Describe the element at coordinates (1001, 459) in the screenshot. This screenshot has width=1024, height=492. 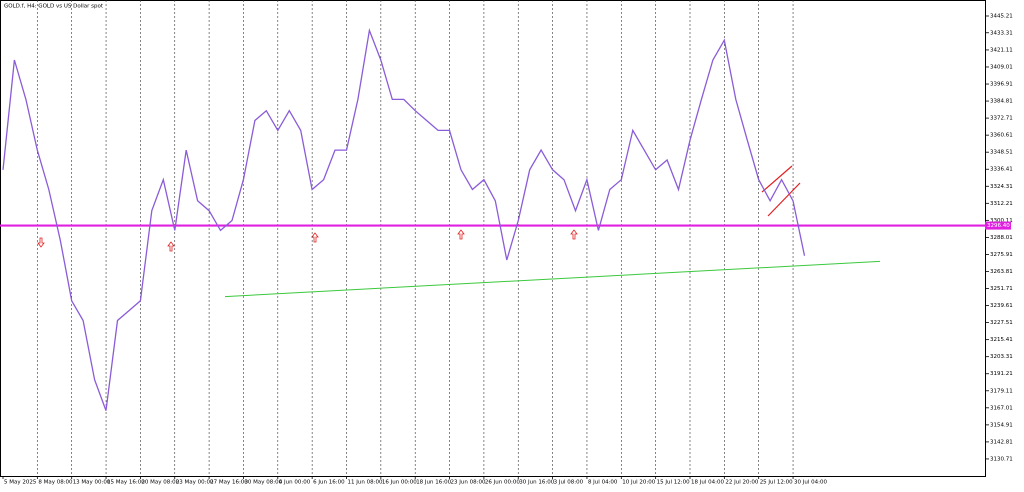
I see `y-tick-label: 3130.71` at that location.